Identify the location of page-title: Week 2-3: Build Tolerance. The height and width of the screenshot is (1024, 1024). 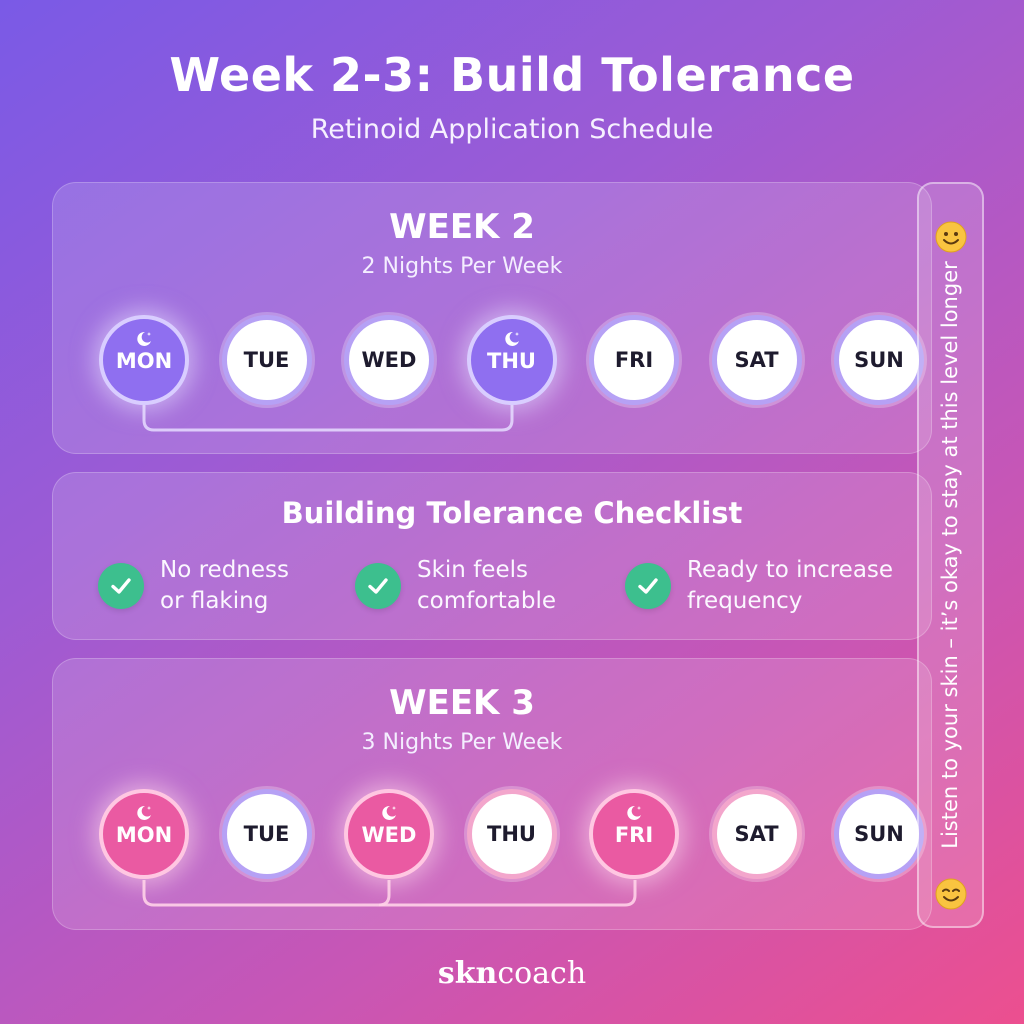
(512, 75).